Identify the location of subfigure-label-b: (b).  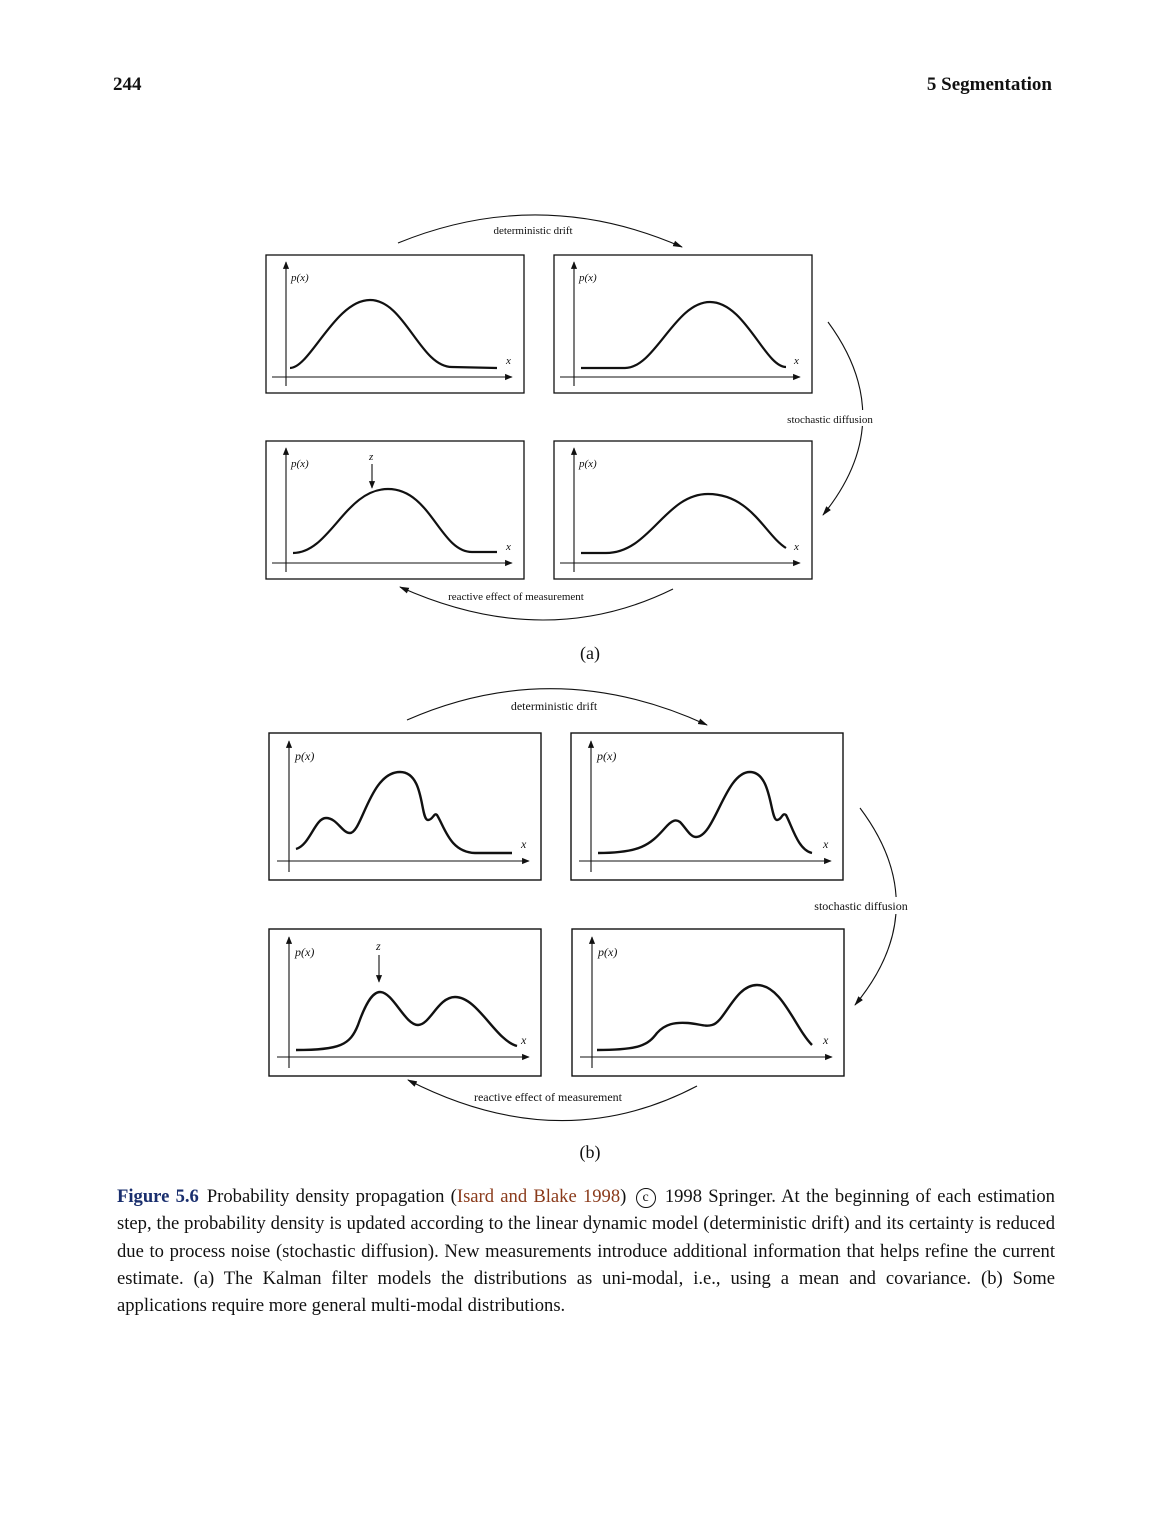
(590, 1152).